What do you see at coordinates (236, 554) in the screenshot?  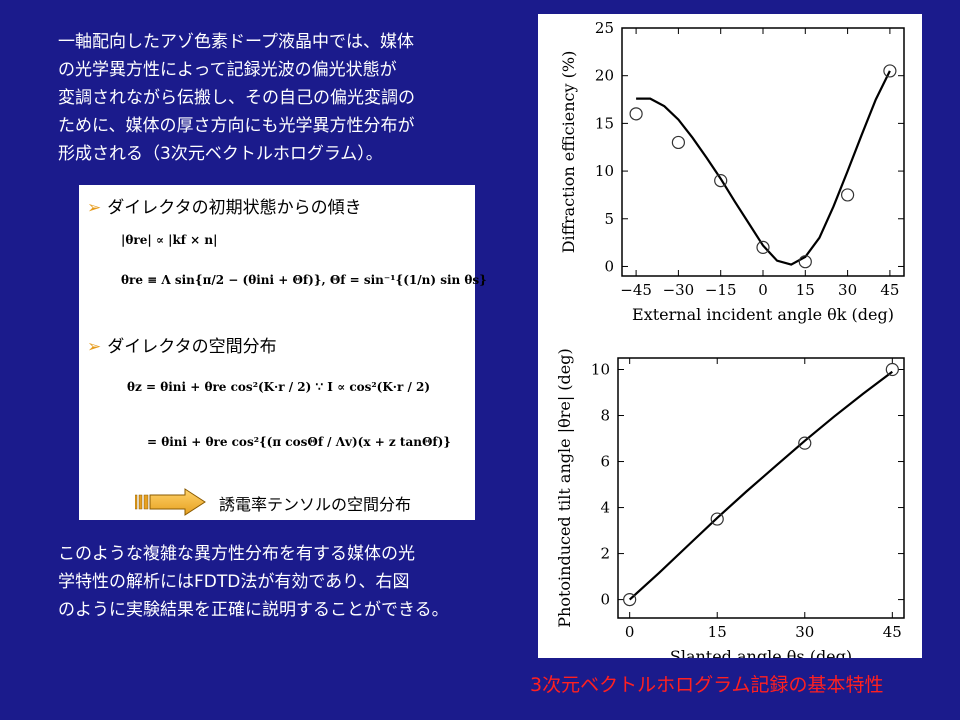 I see `outro-line: このような複雑な異方性分布を有する媒体の光` at bounding box center [236, 554].